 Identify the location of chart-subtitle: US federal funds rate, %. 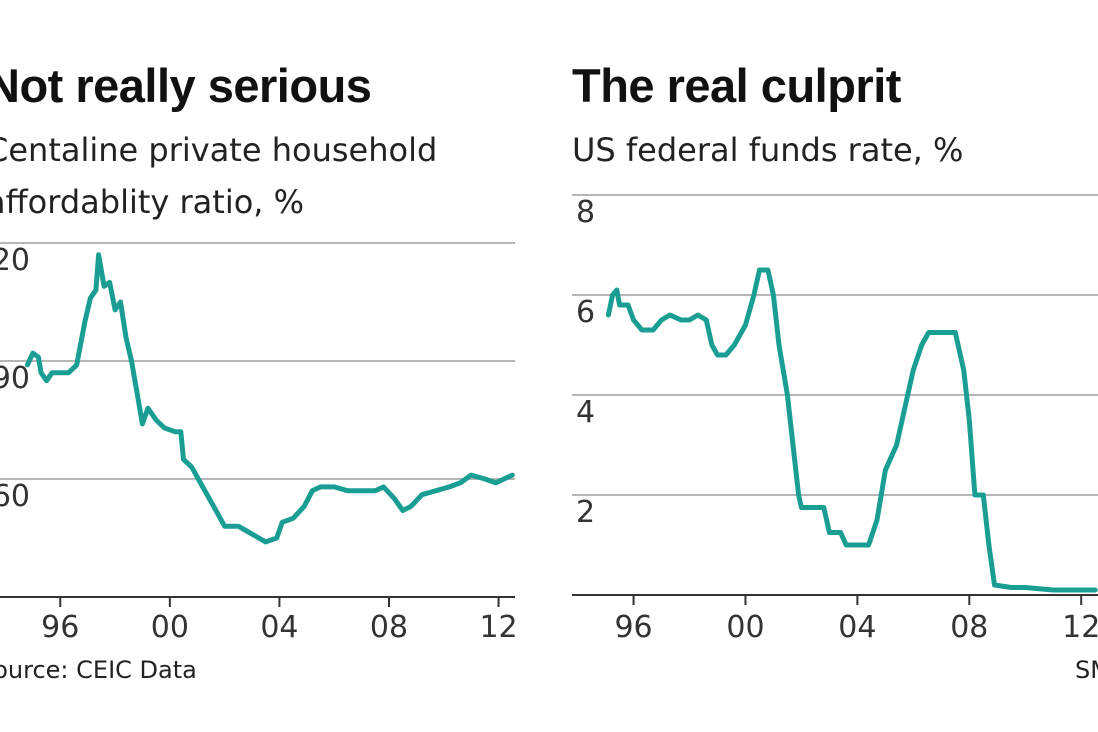
(768, 150).